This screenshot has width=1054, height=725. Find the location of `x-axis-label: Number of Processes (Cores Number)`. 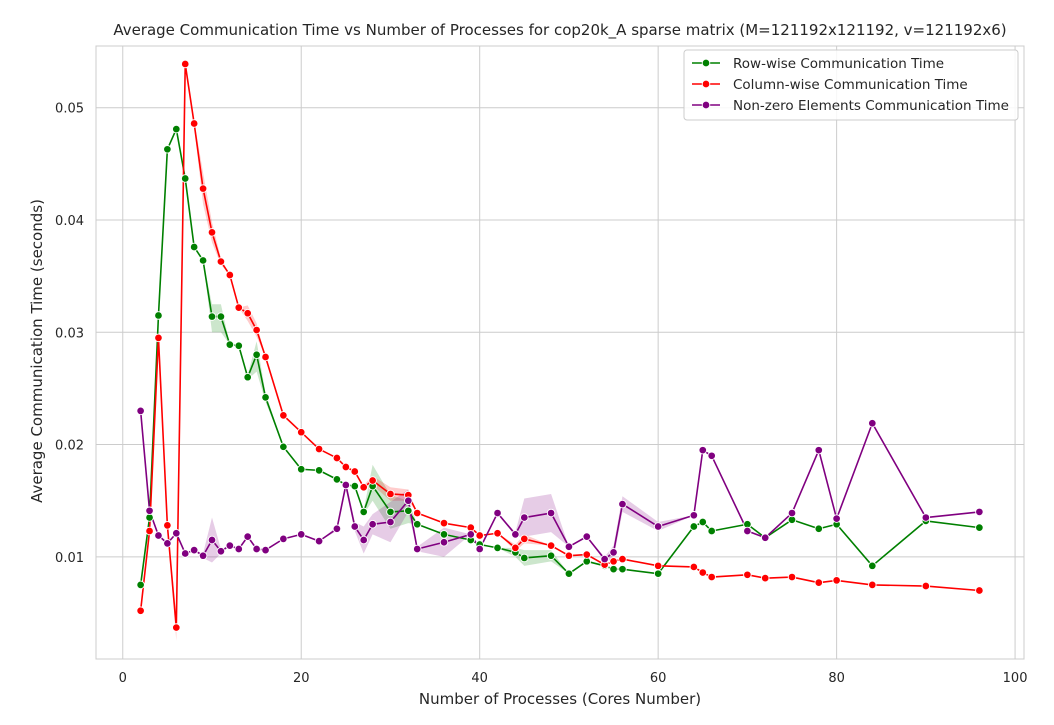

x-axis-label: Number of Processes (Cores Number) is located at coordinates (560, 699).